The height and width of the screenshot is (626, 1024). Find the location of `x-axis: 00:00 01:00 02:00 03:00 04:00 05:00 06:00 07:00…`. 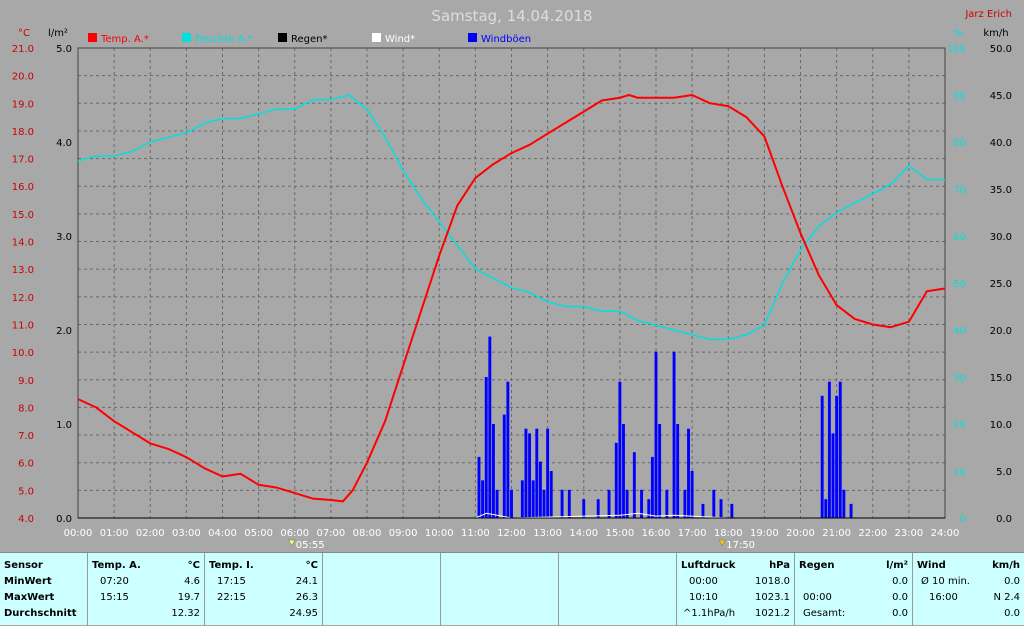

x-axis: 00:00 01:00 02:00 03:00 04:00 05:00 06:00 07:00… is located at coordinates (512, 533).